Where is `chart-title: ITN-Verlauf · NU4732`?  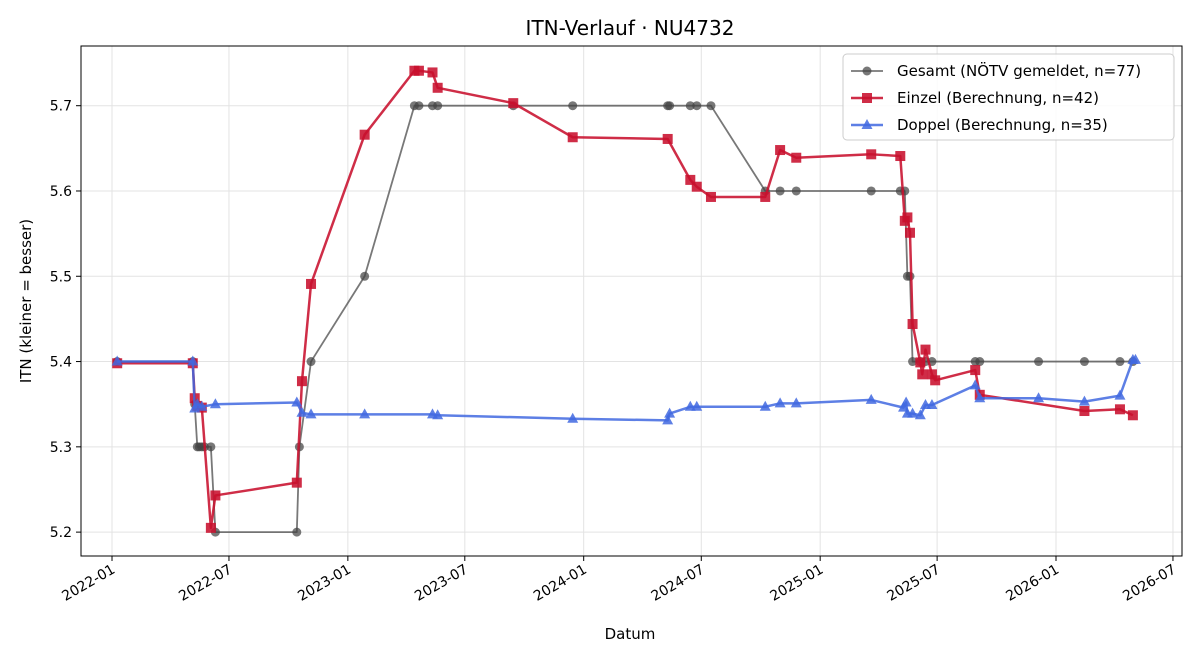
chart-title: ITN-Verlauf · NU4732 is located at coordinates (630, 28).